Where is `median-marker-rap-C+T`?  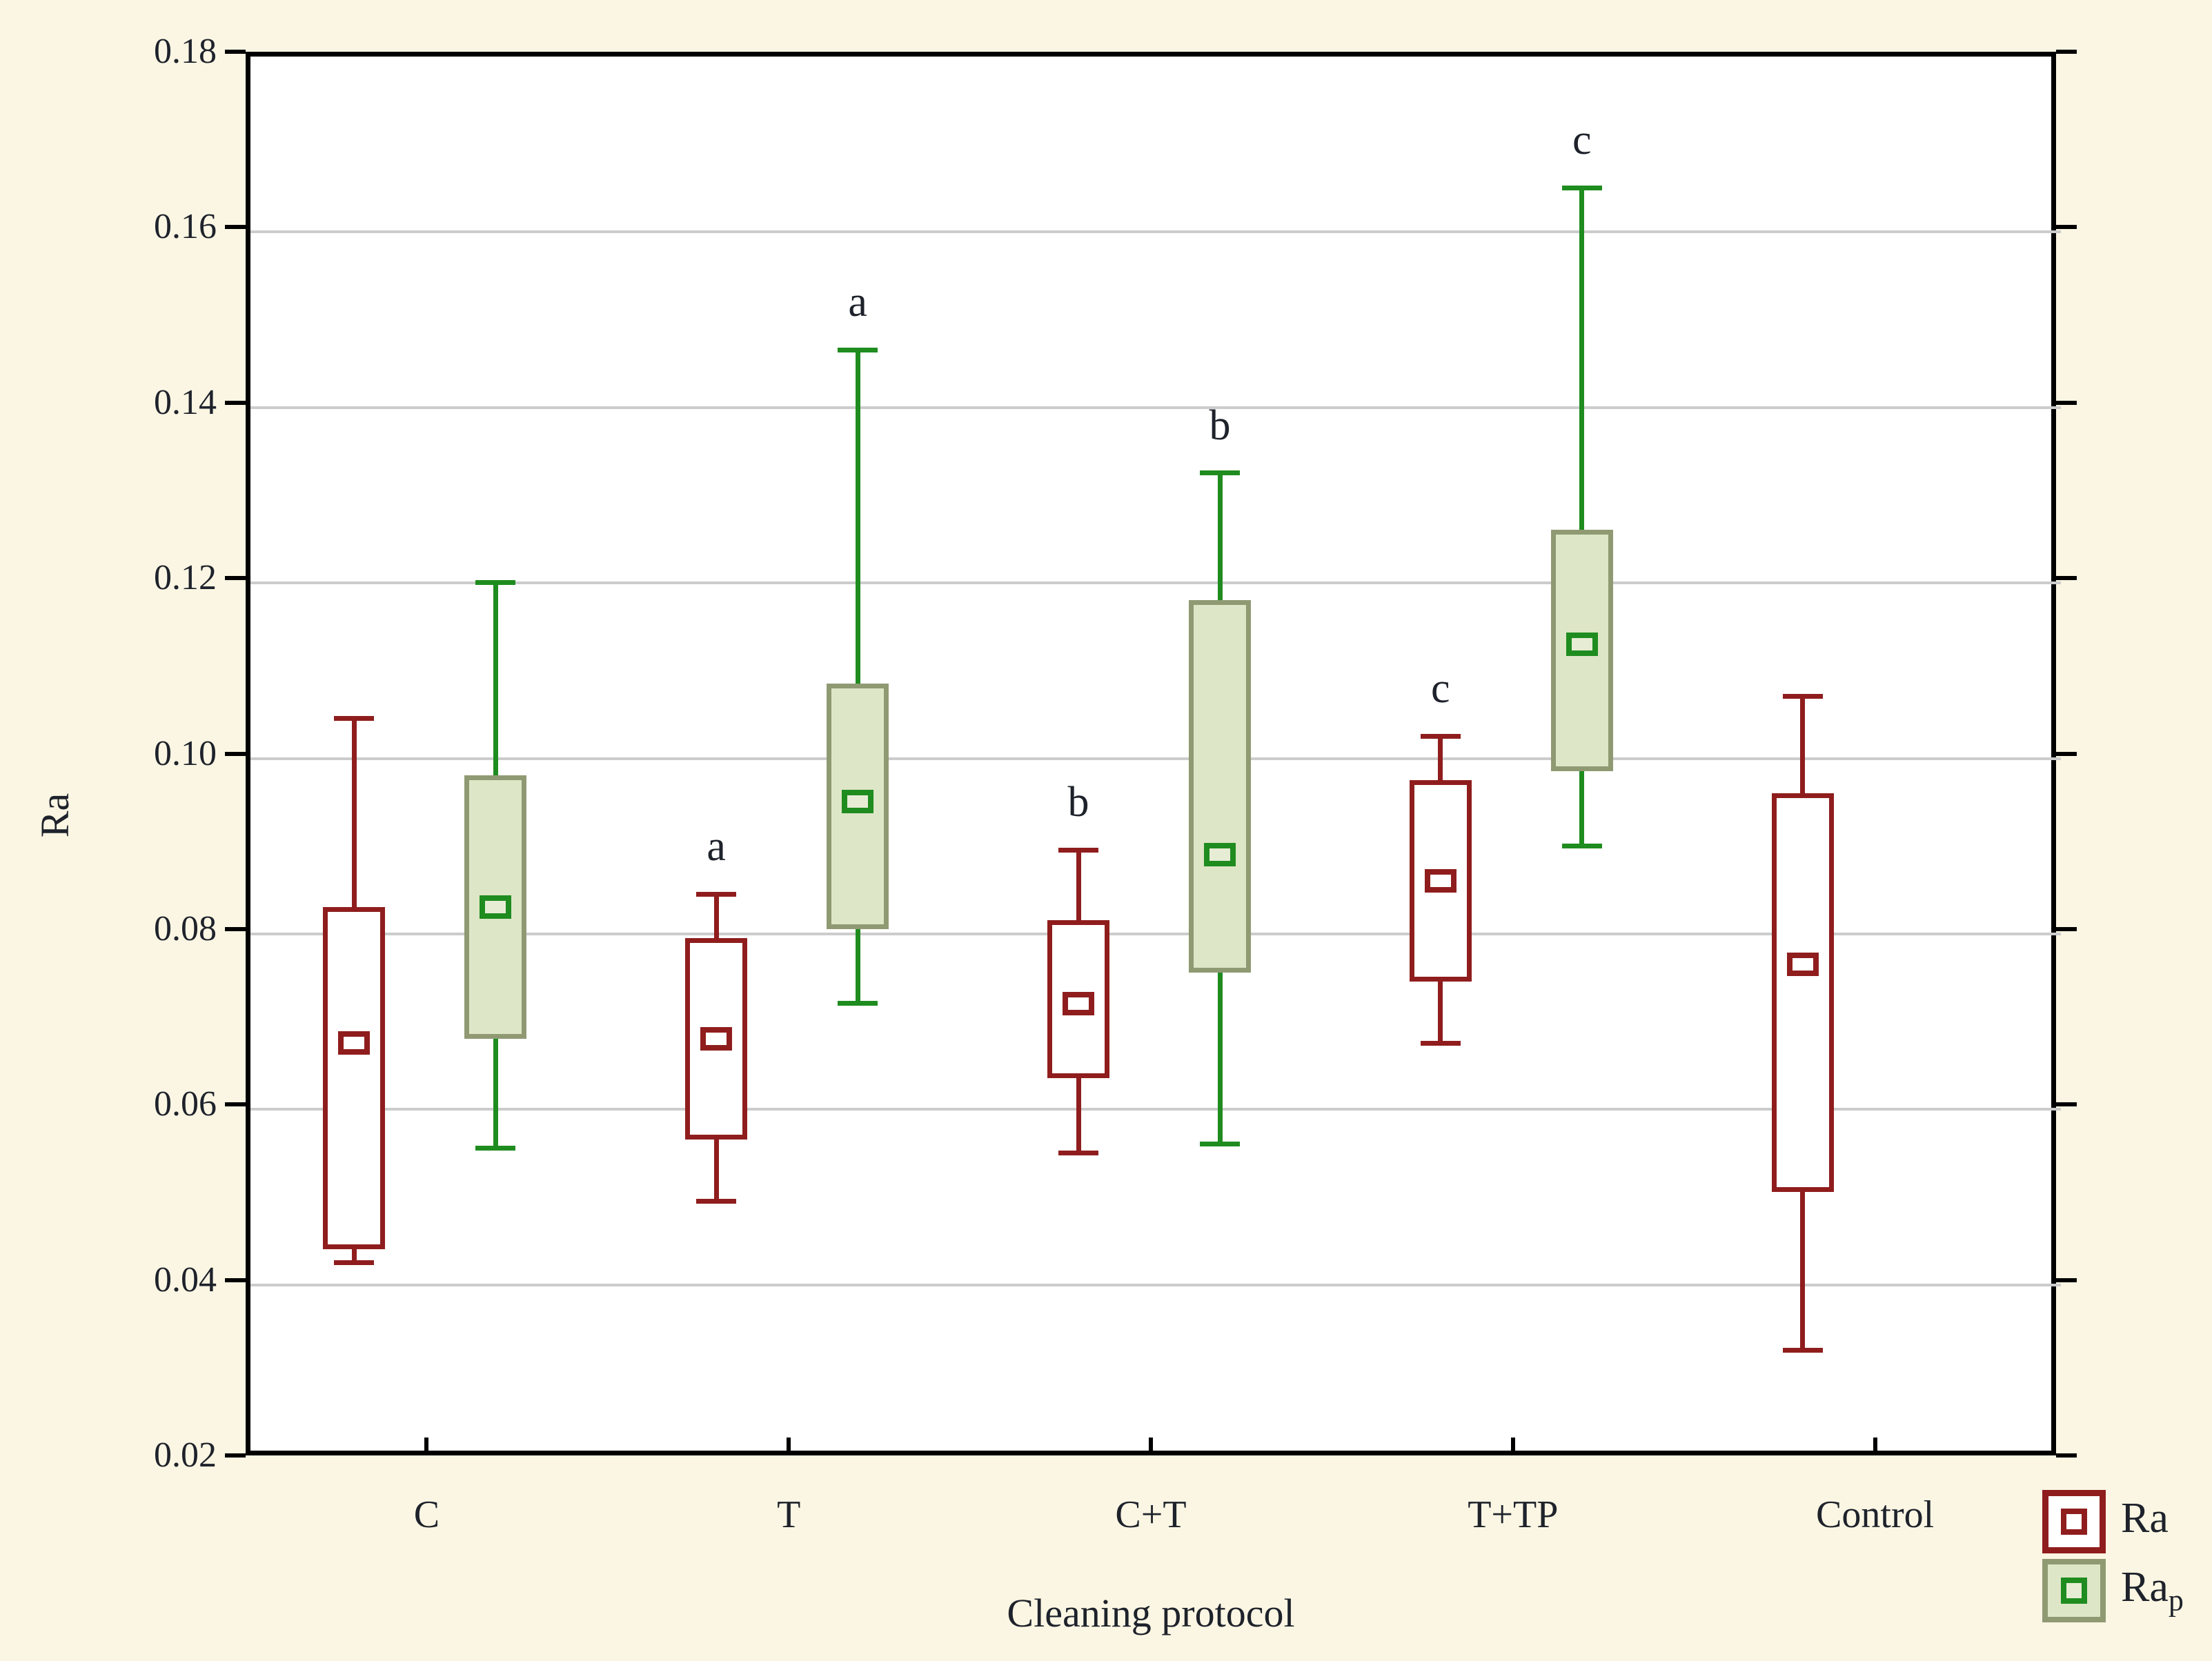 median-marker-rap-C+T is located at coordinates (1220, 854).